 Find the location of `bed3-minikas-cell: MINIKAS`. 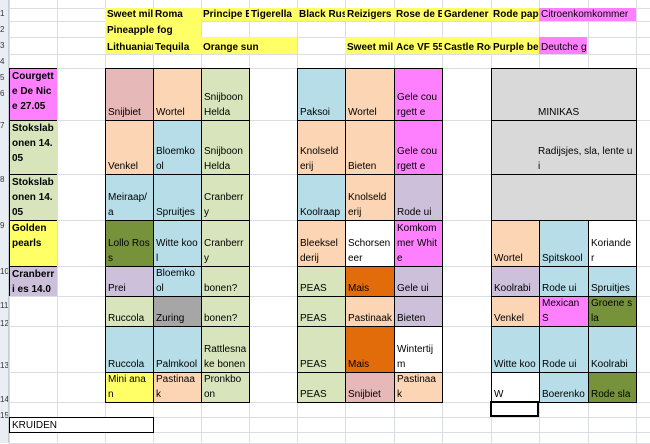

bed3-minikas-cell: MINIKAS is located at coordinates (563, 94).